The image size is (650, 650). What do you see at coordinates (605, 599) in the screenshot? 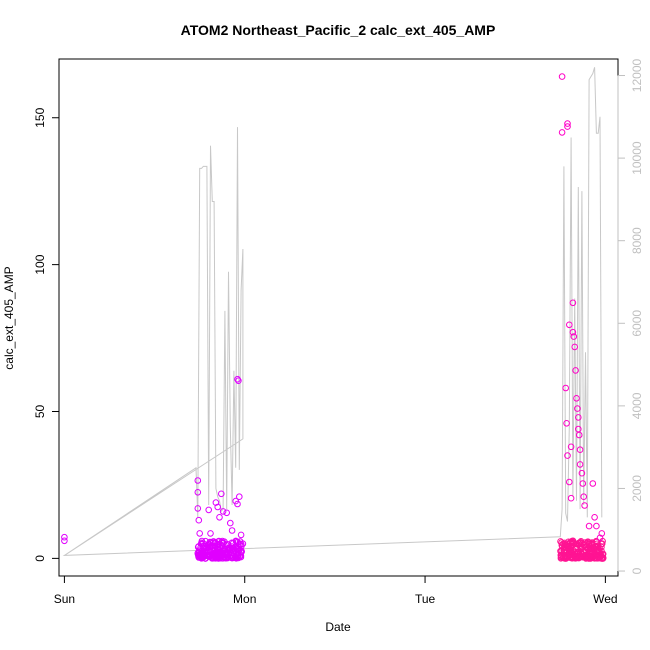
I see `x-tick-label: Wed` at bounding box center [605, 599].